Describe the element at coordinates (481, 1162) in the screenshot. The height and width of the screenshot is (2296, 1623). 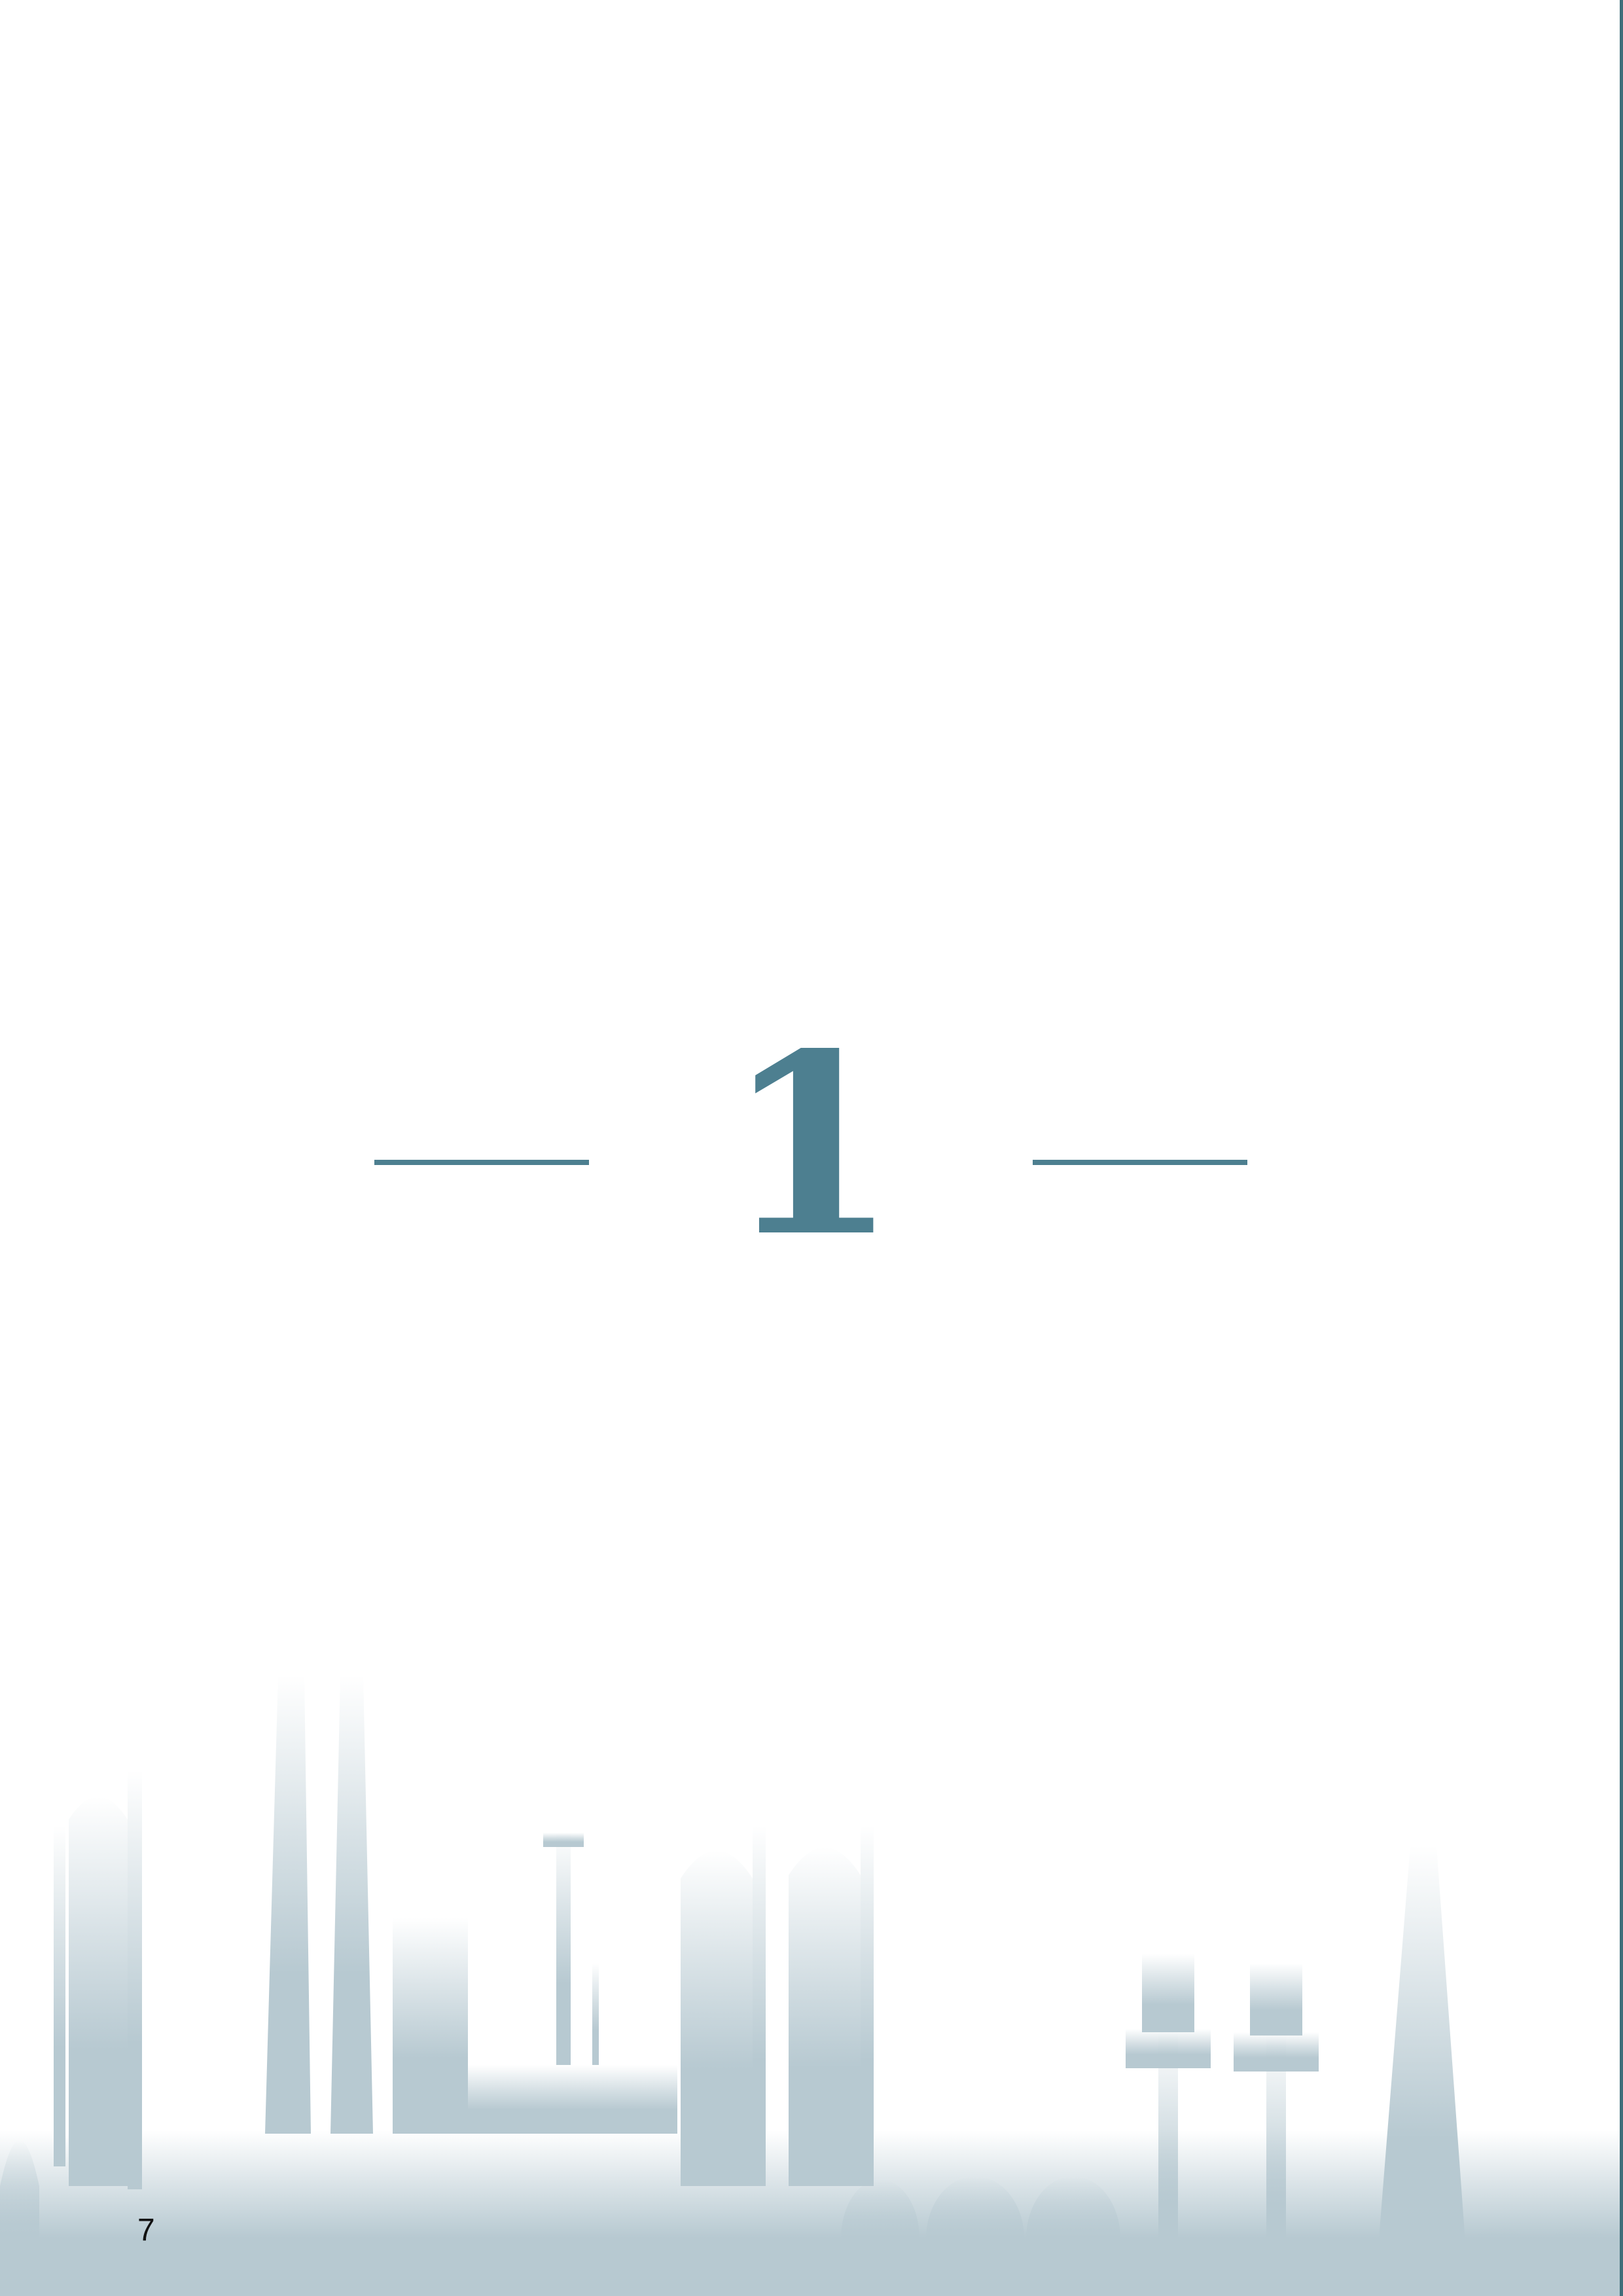
I see `chapter-rule-left` at that location.